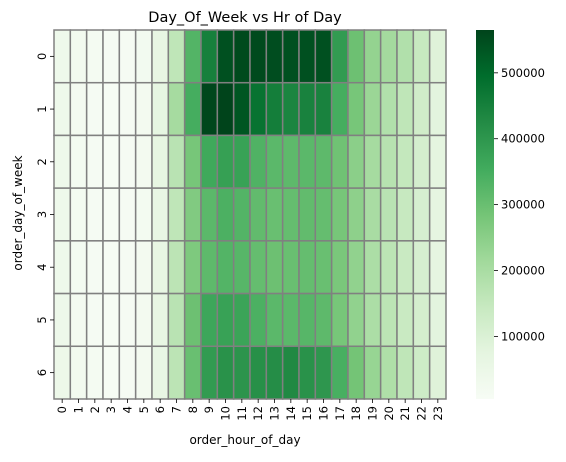  Describe the element at coordinates (209, 409) in the screenshot. I see `x-tick-label: 9` at that location.